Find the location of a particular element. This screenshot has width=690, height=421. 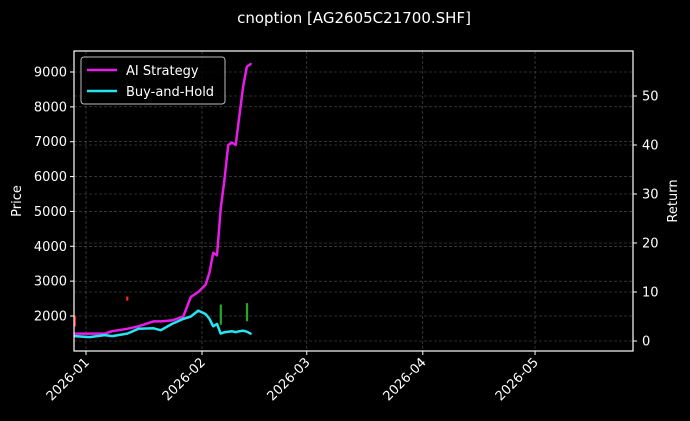

y-right-tick-label: 20 is located at coordinates (650, 244).